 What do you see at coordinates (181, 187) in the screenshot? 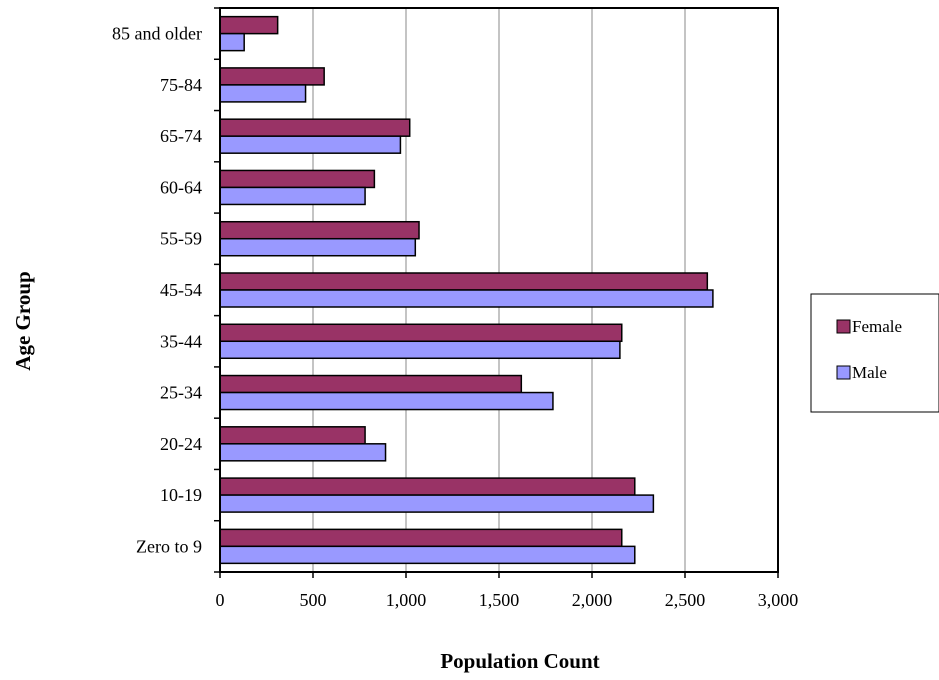
I see `category-label: 60-64` at bounding box center [181, 187].